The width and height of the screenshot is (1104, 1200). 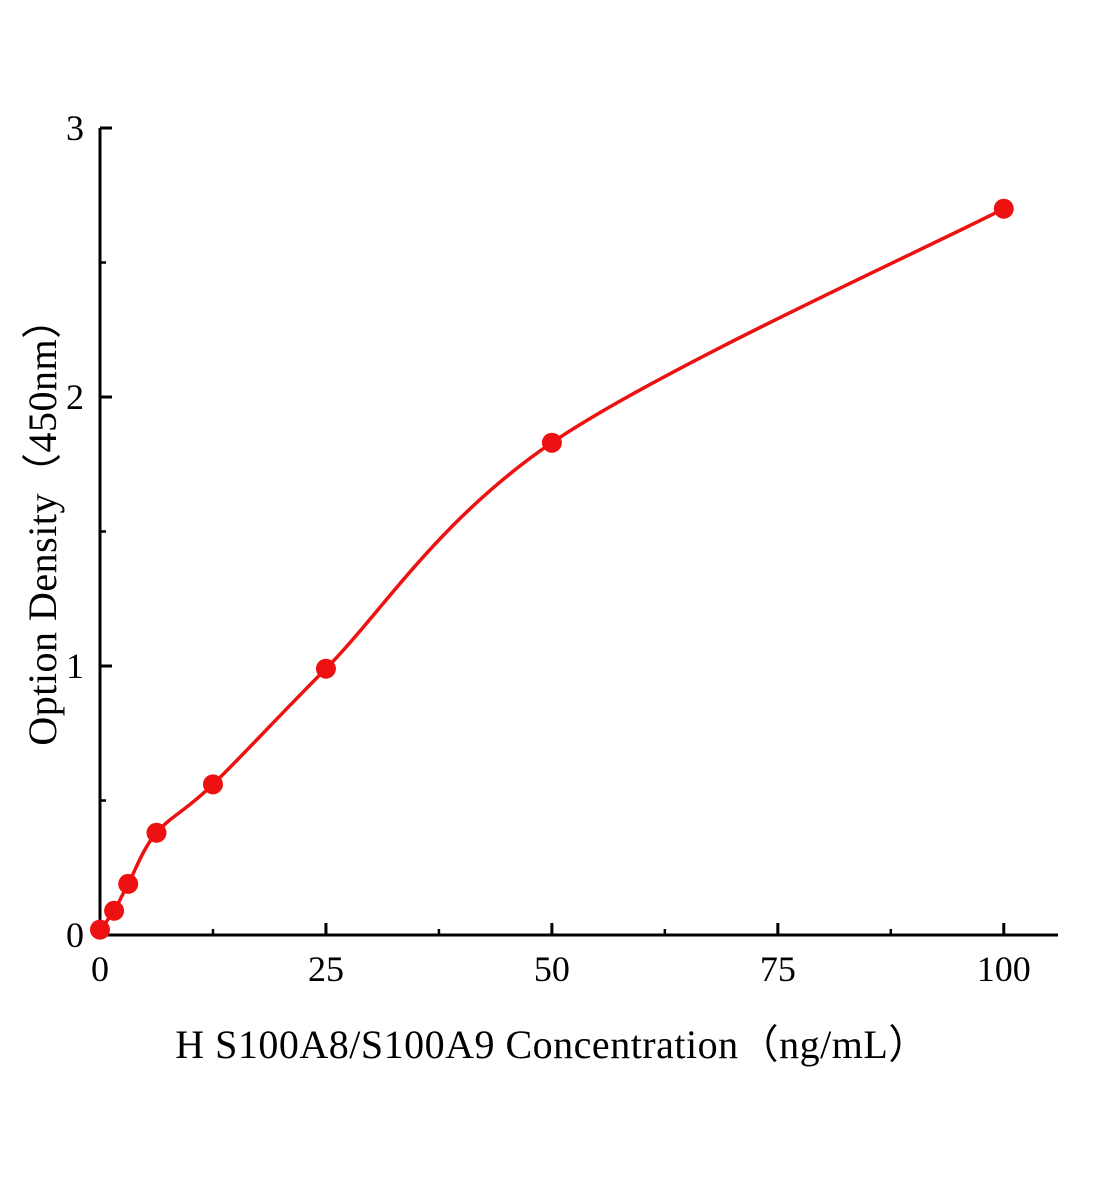 What do you see at coordinates (326, 969) in the screenshot?
I see `x-tick-label: 25` at bounding box center [326, 969].